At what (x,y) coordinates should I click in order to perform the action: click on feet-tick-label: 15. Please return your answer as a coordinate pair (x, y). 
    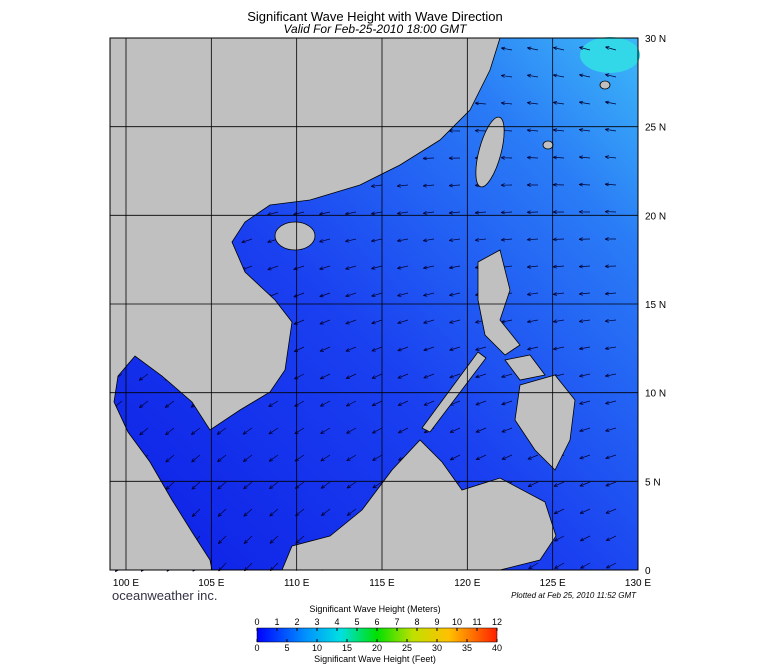
    Looking at the image, I should click on (347, 648).